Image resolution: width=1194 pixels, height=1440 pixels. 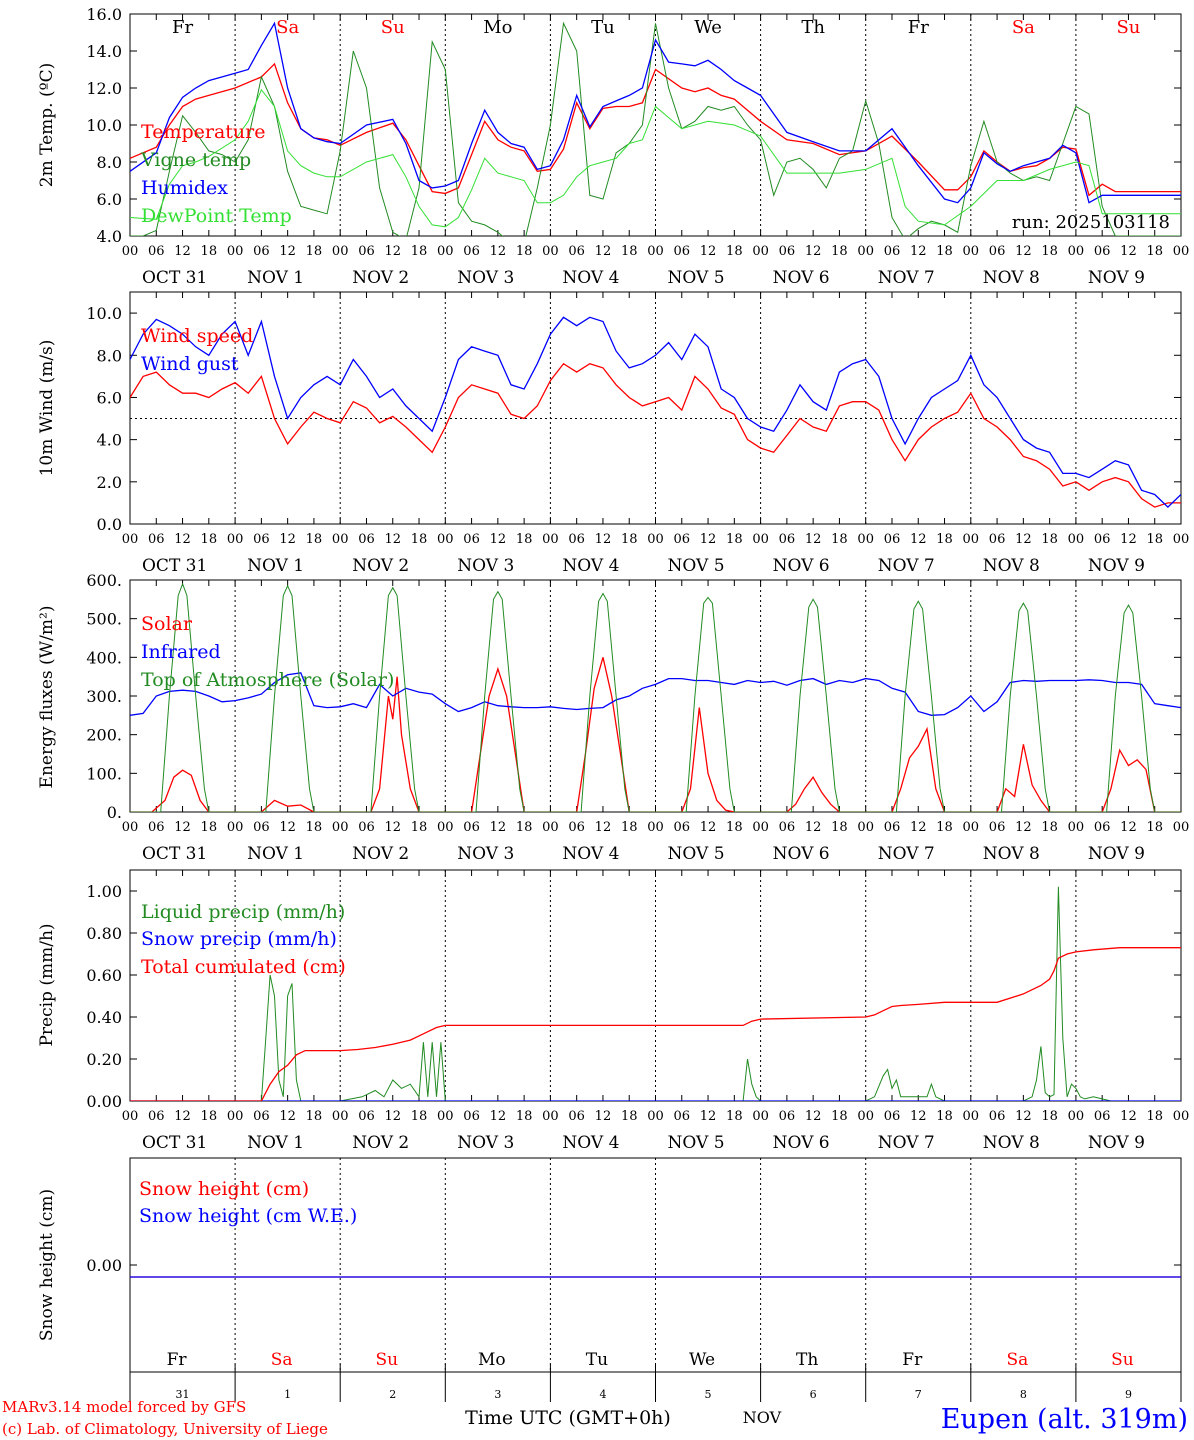 What do you see at coordinates (655, 435) in the screenshot?
I see `series-line-wind-speed` at bounding box center [655, 435].